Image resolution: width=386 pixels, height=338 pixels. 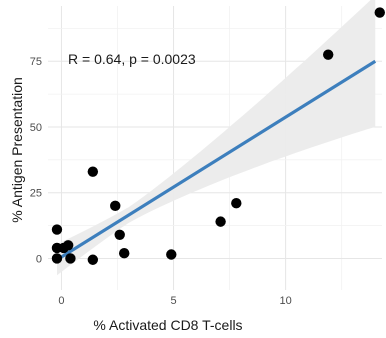 I want to click on x-tick-label: 5, so click(x=173, y=301).